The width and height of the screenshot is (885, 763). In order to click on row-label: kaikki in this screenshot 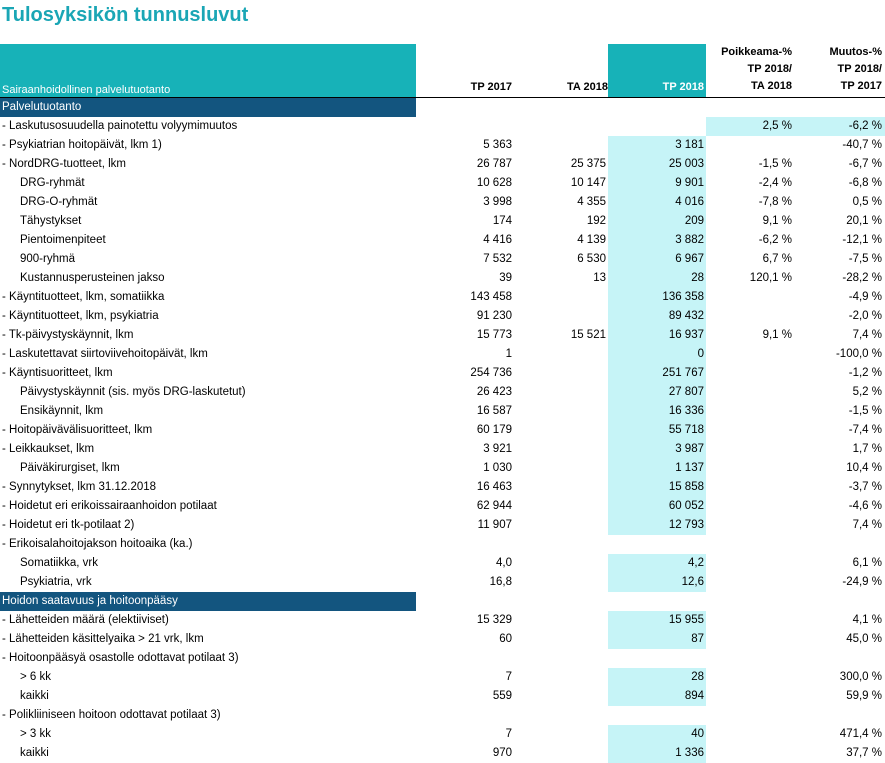, I will do `click(34, 753)`.